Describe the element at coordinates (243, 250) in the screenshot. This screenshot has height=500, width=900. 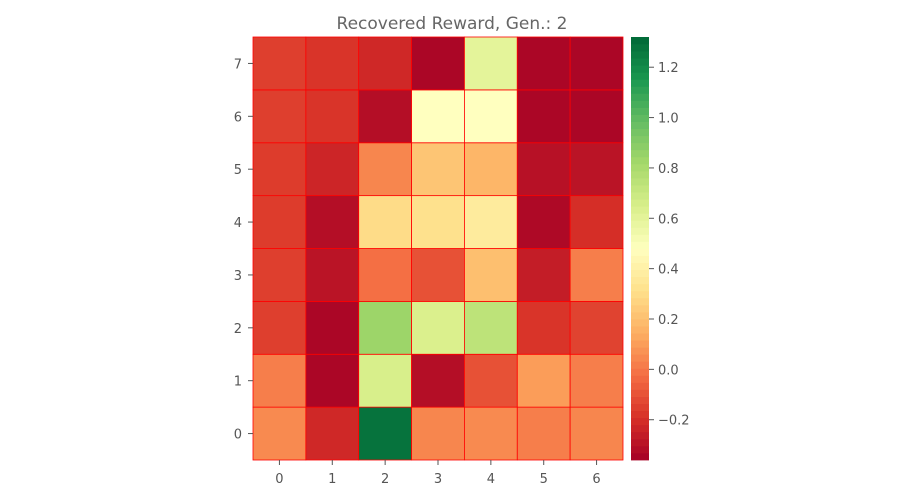
I see `y-axis-ticks: 0 1 2 3 4 5 6 7` at that location.